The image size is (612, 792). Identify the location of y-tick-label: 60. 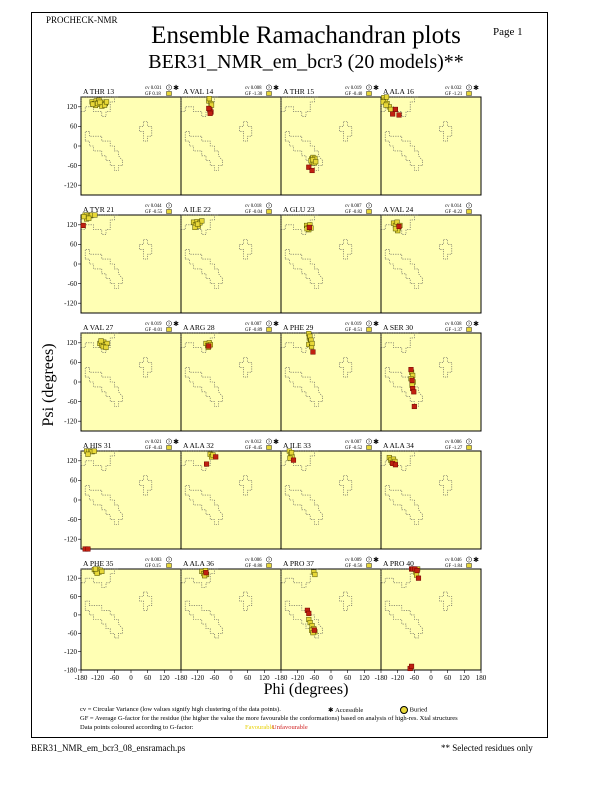
(74, 245).